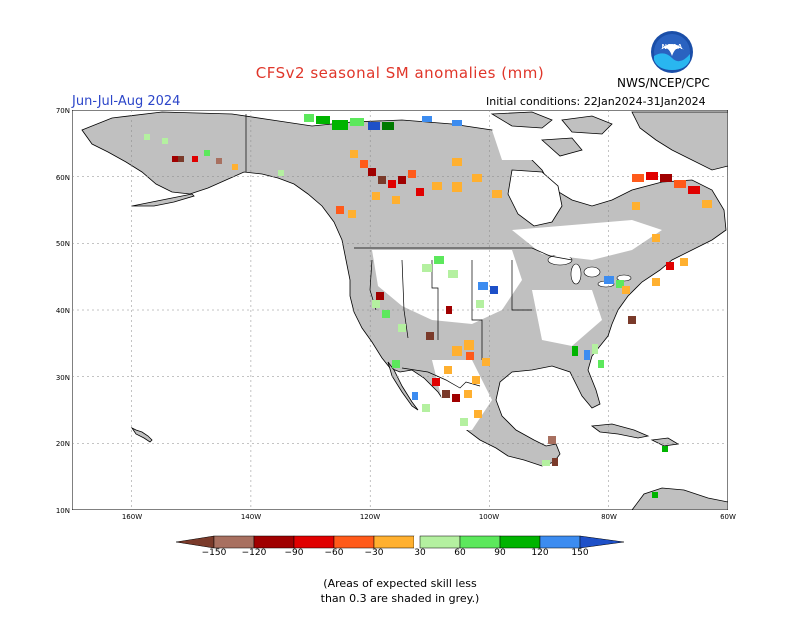  Describe the element at coordinates (602, 542) in the screenshot. I see `legend-high-arrow` at that location.